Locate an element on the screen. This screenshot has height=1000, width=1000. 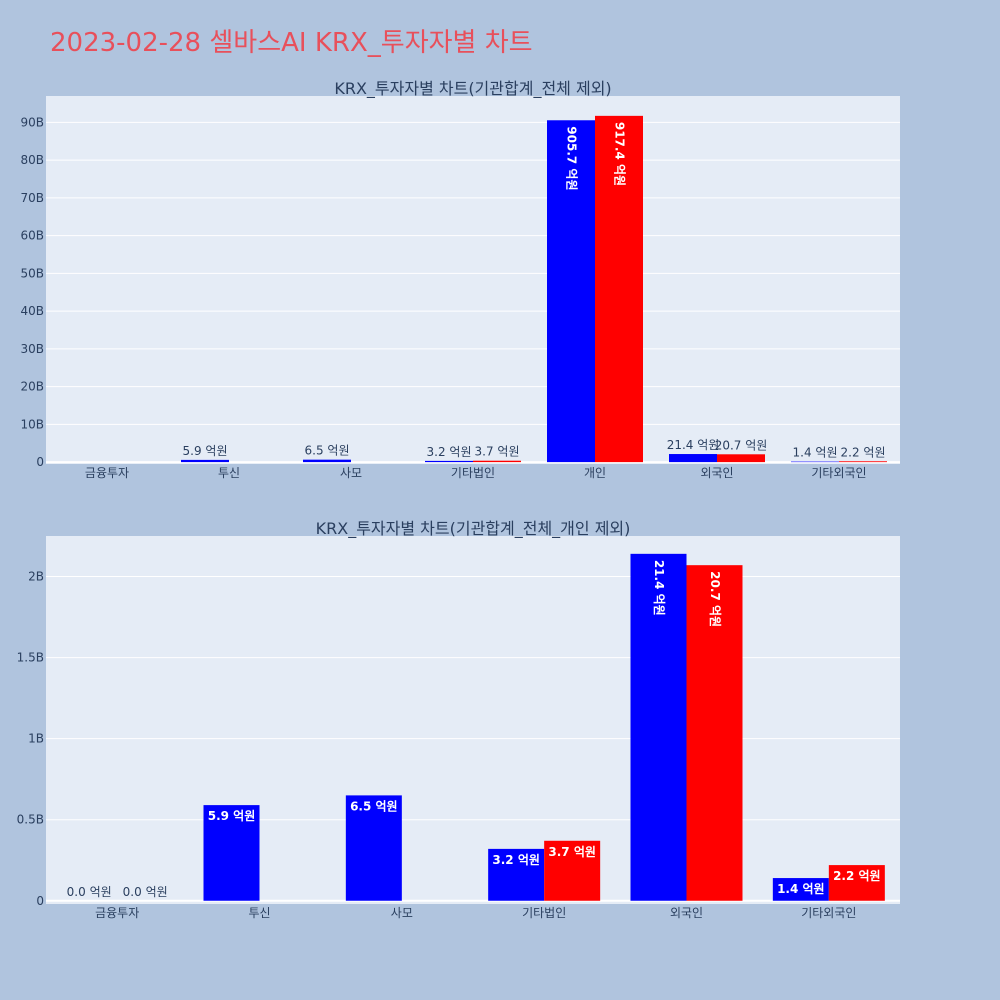
chart-title: KRX_투자자별 차트(기관합계_전체 제외) is located at coordinates (472, 89).